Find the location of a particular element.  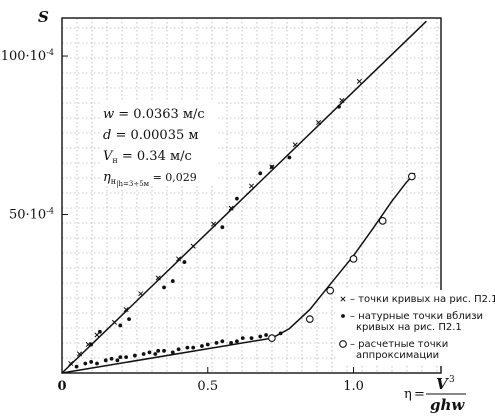

y-tick-label: 50·10⁻⁴ is located at coordinates (31, 215).